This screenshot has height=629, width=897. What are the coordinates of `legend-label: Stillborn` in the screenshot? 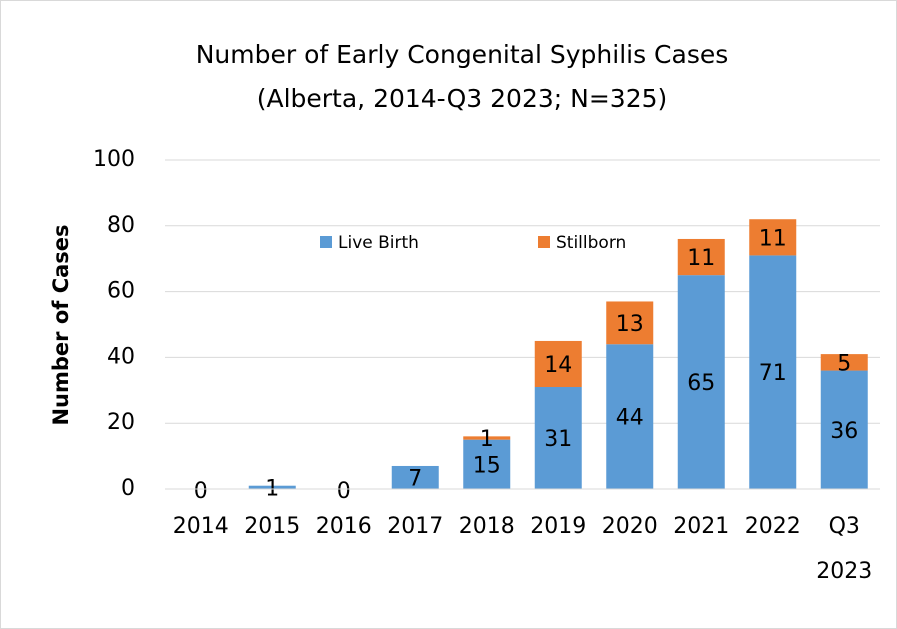 It's located at (591, 243).